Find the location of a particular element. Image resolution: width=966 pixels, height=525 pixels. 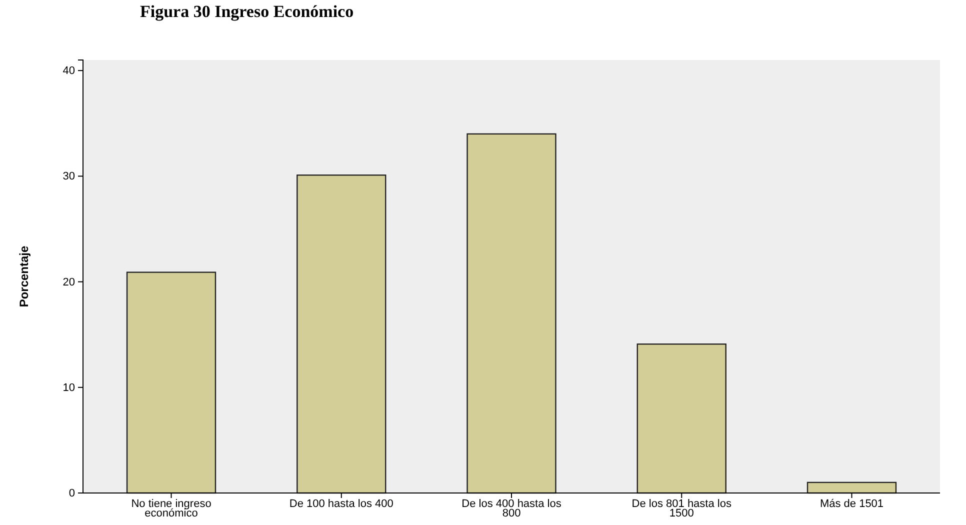

x-tick-label: De 100 hasta los 400 is located at coordinates (341, 504).